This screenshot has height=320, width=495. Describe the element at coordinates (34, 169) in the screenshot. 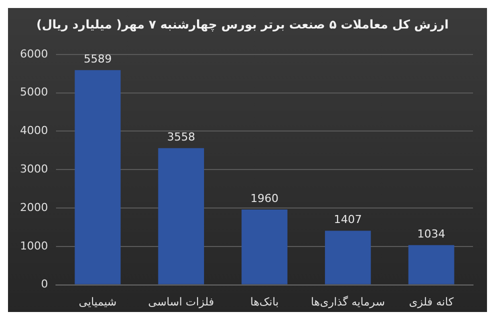

I see `y-tick-label: 3000` at that location.